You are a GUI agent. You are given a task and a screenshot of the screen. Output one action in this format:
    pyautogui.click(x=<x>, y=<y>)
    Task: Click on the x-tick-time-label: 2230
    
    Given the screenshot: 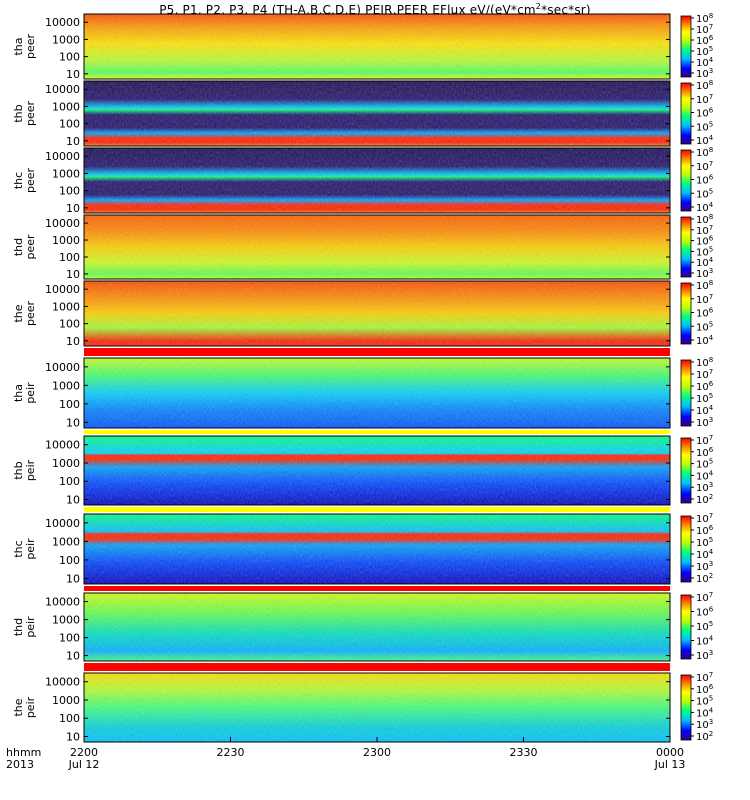 What is the action you would take?
    pyautogui.click(x=231, y=752)
    